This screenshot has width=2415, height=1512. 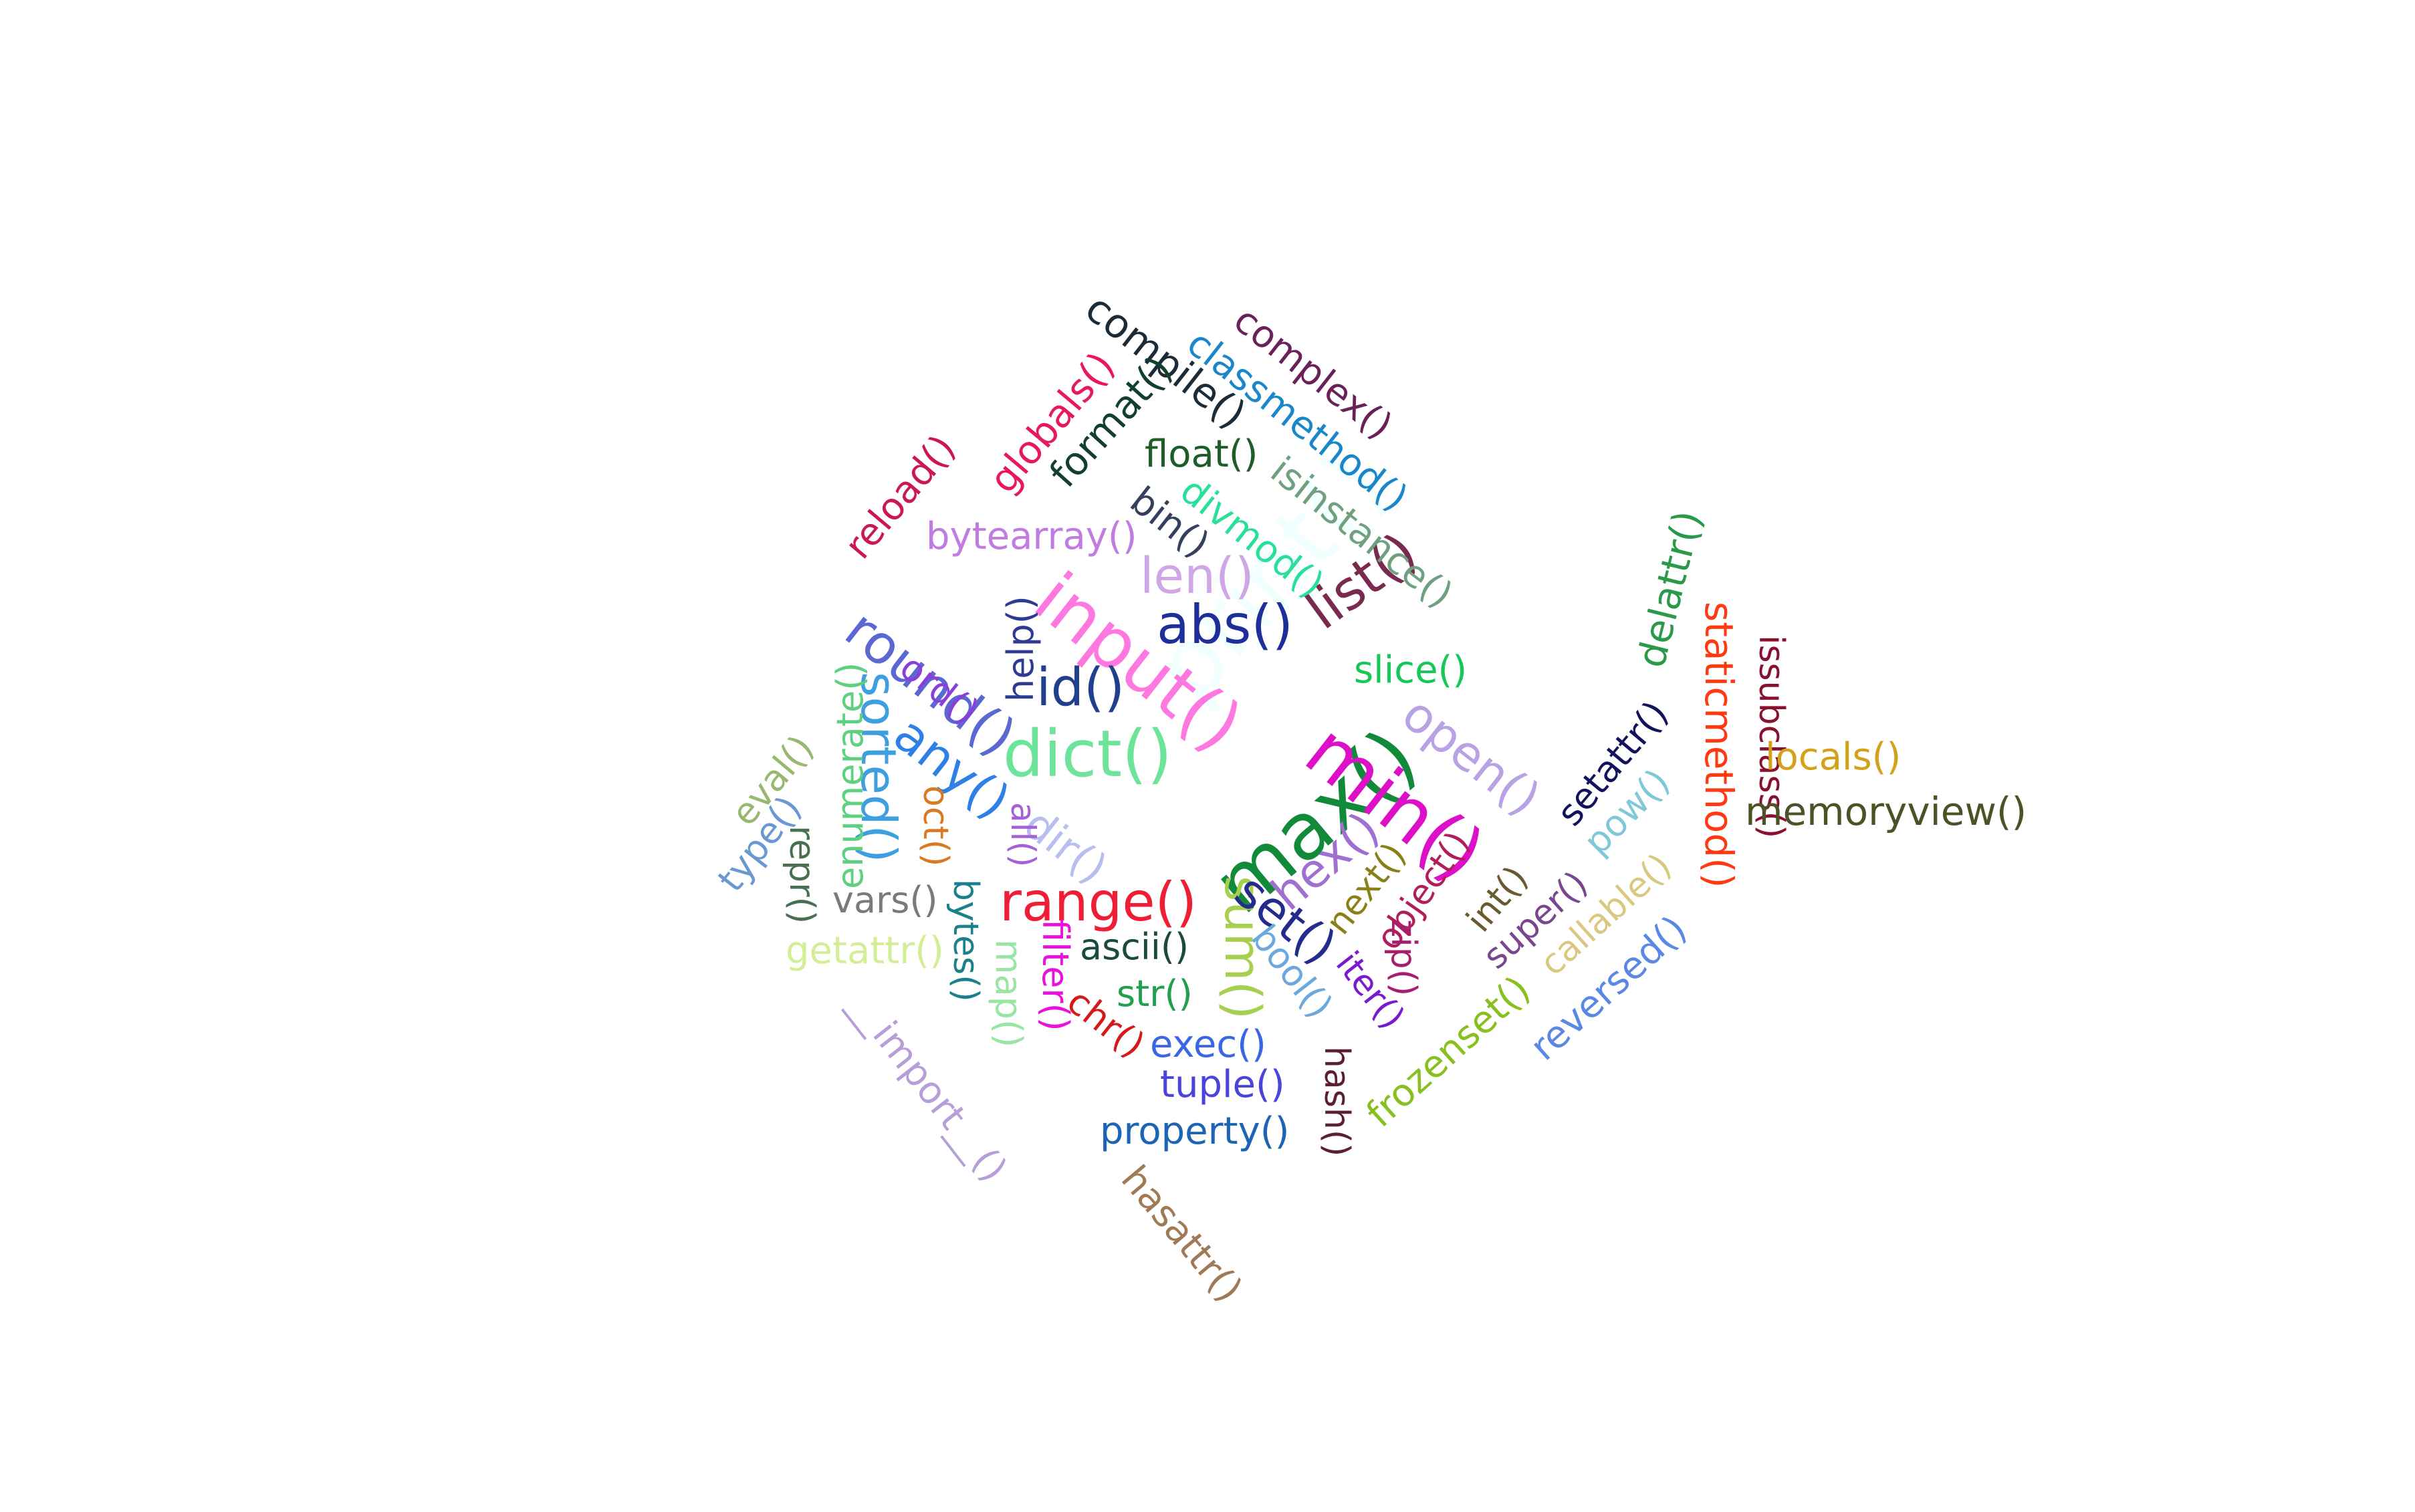 I want to click on word-all: all(), so click(x=1023, y=835).